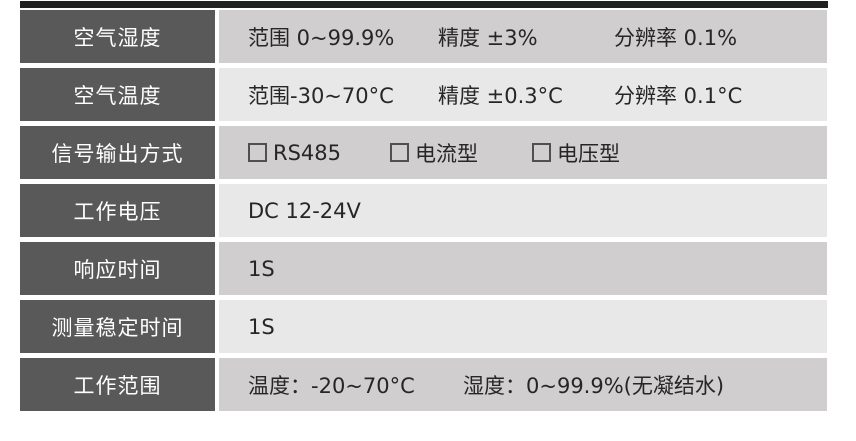 This screenshot has height=441, width=856. What do you see at coordinates (399, 152) in the screenshot?
I see `checkbox-icon-current-type` at bounding box center [399, 152].